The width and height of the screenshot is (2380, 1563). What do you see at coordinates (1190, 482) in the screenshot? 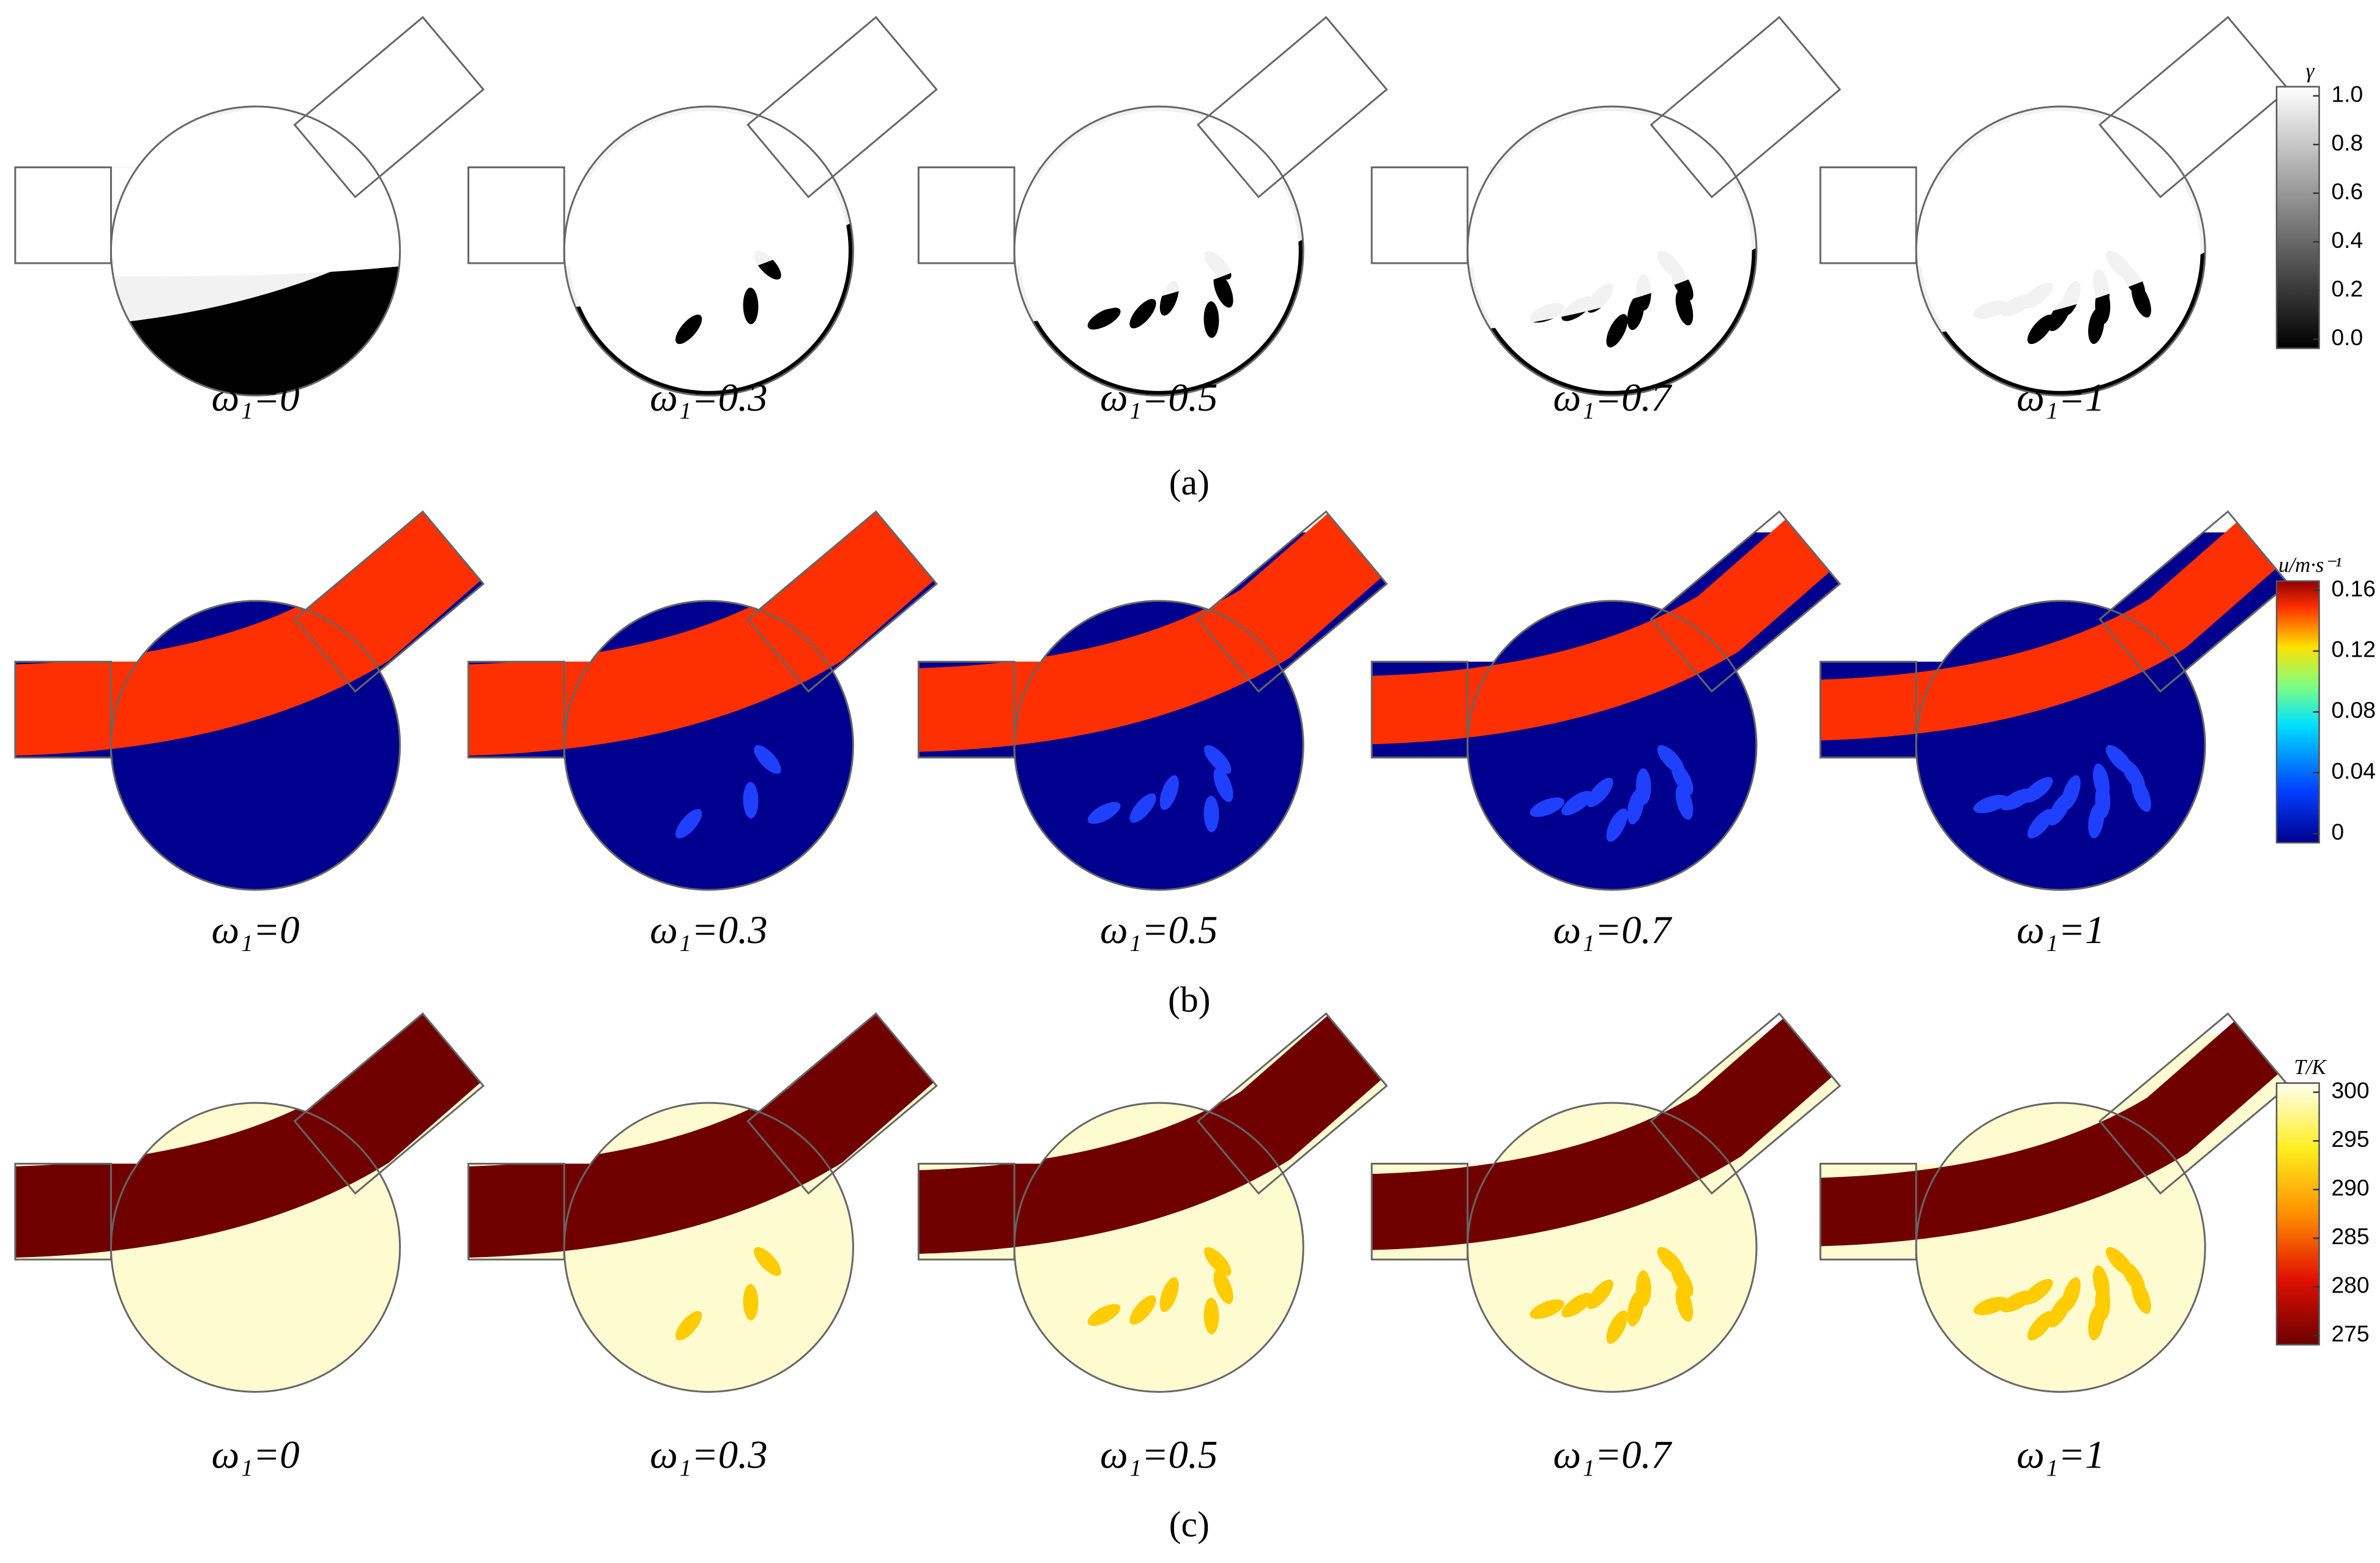
I see `row-caption: (a)` at bounding box center [1190, 482].